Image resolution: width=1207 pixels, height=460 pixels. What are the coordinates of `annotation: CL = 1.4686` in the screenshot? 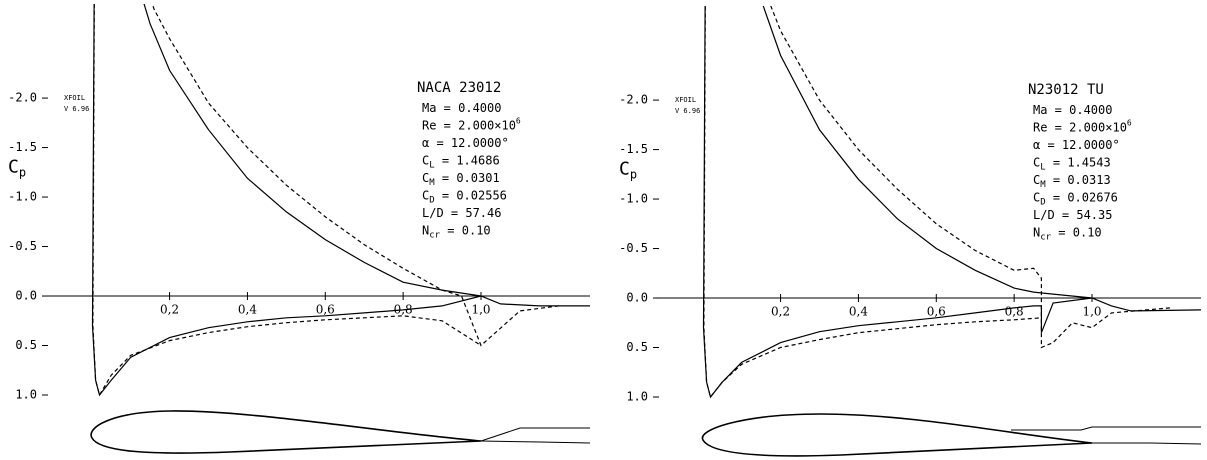 It's located at (461, 161).